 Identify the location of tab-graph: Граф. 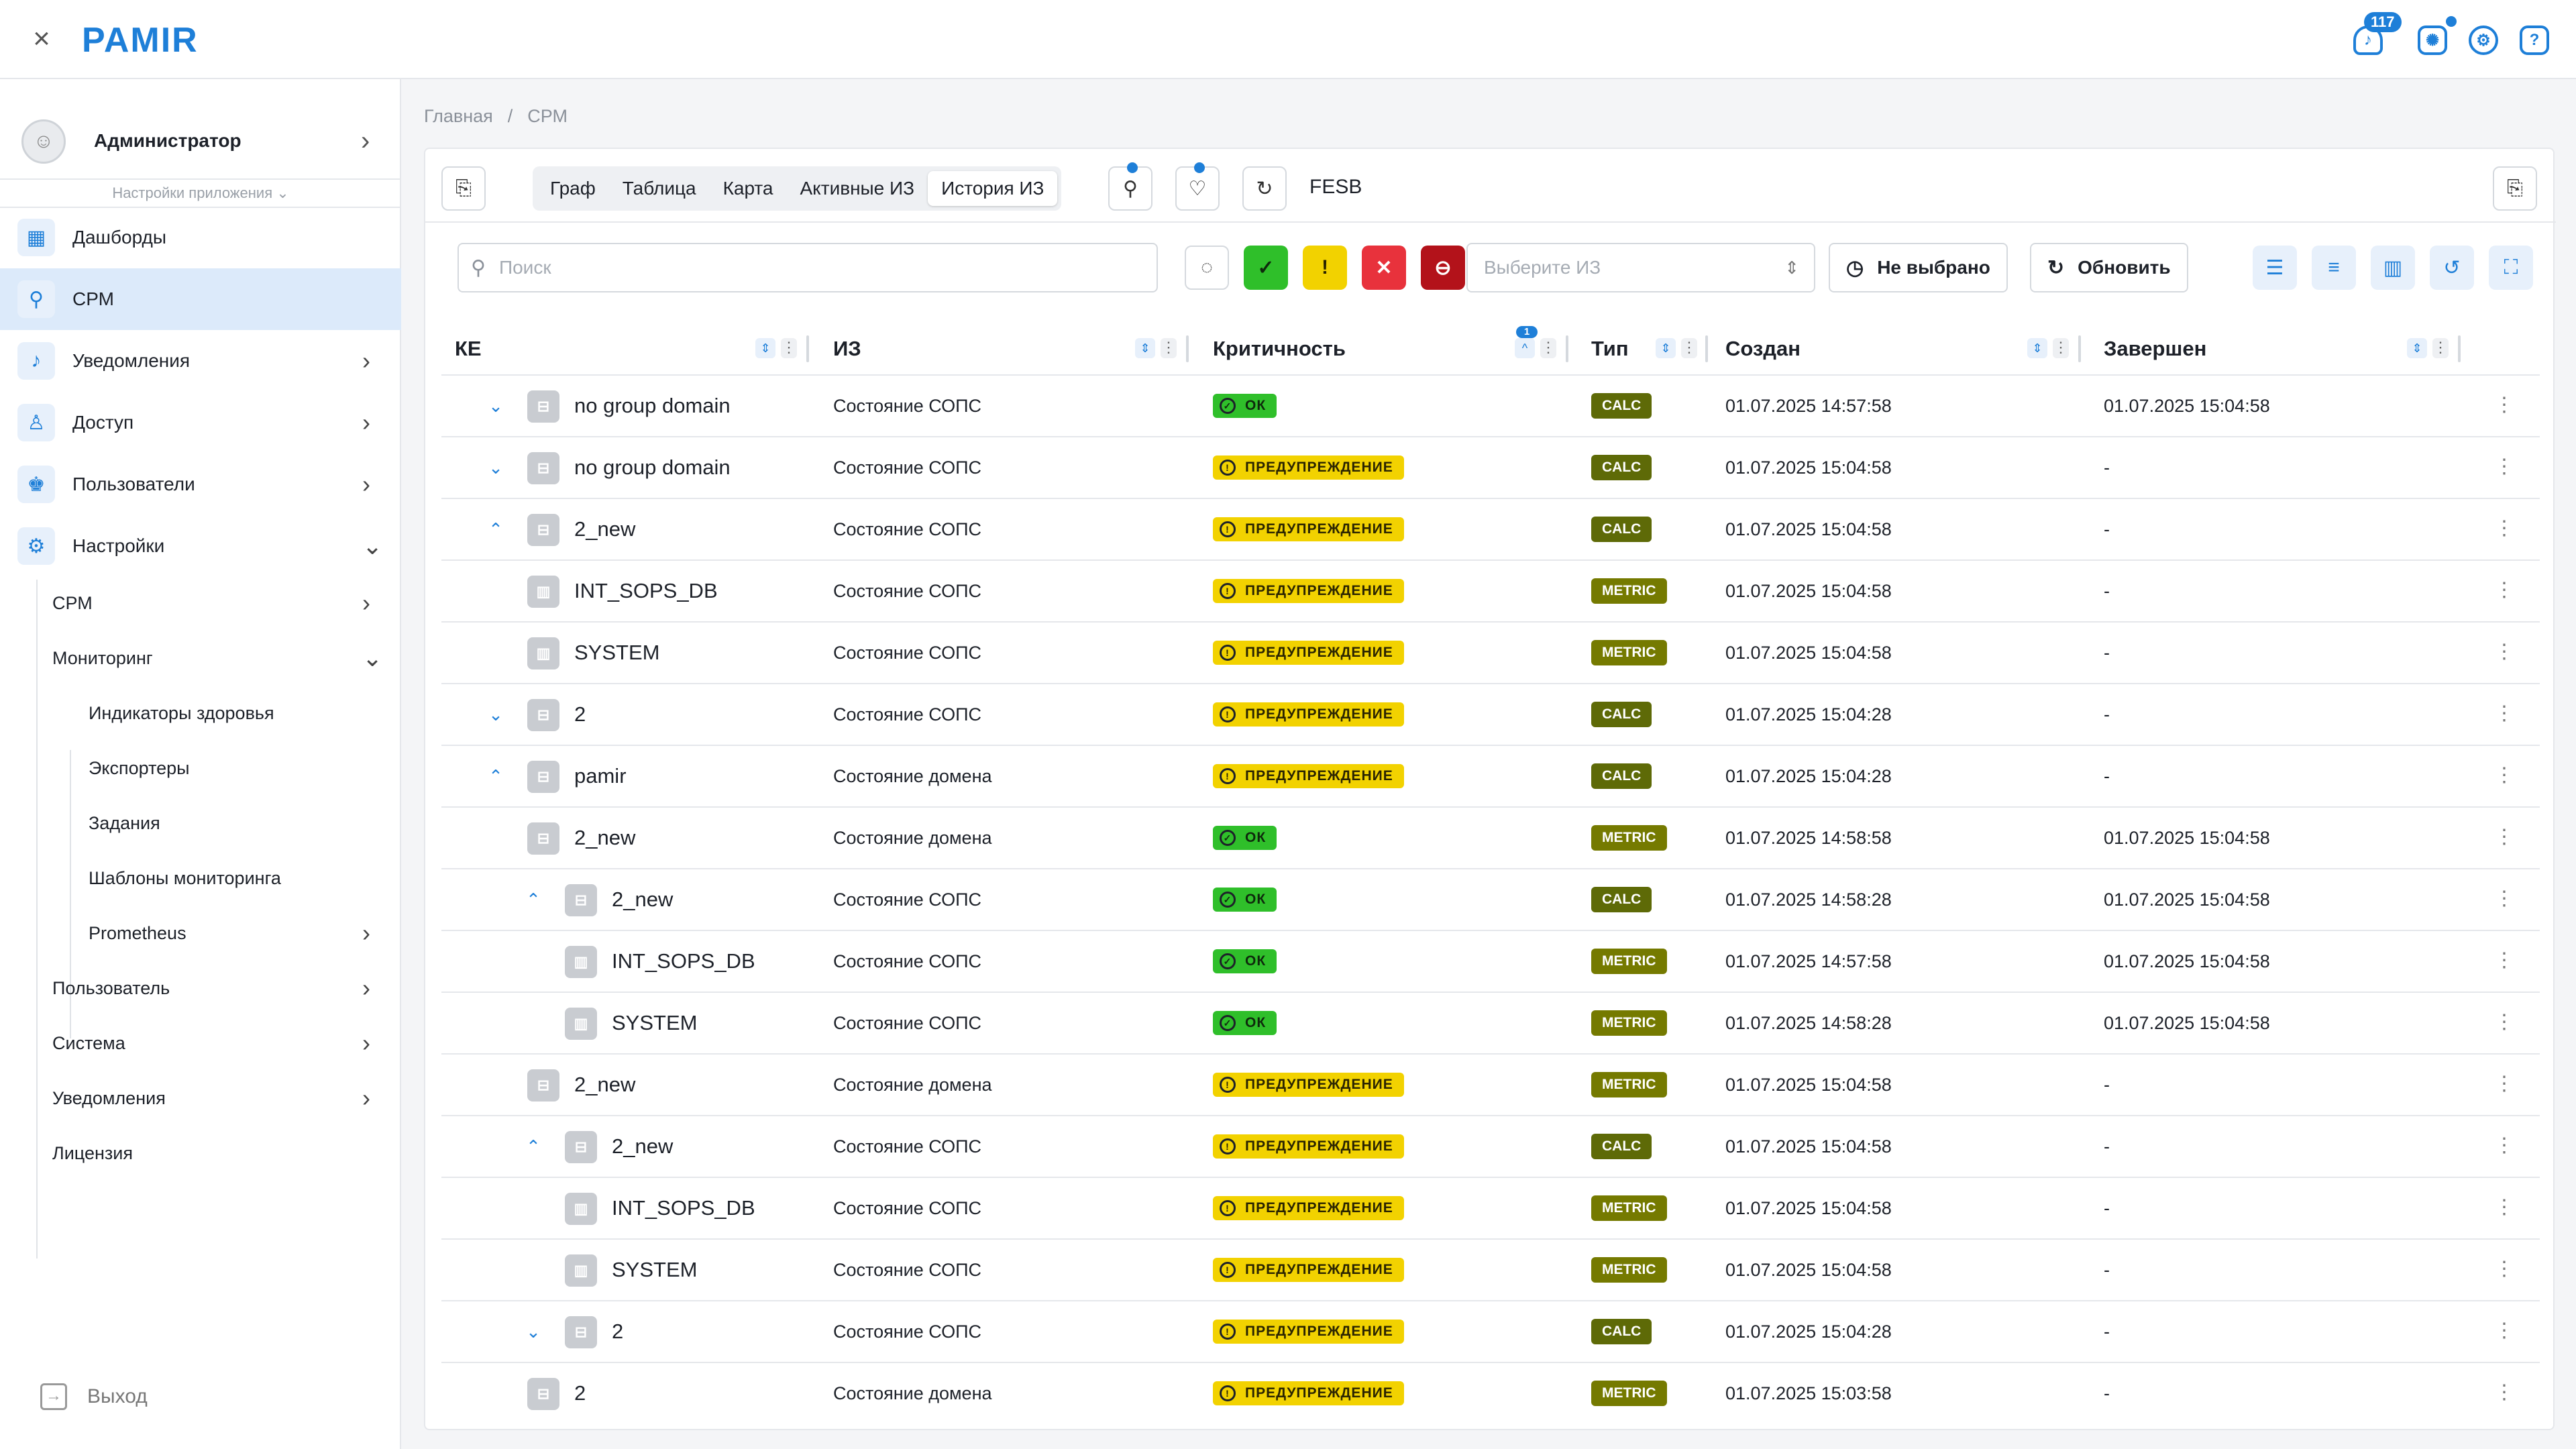
(573, 188).